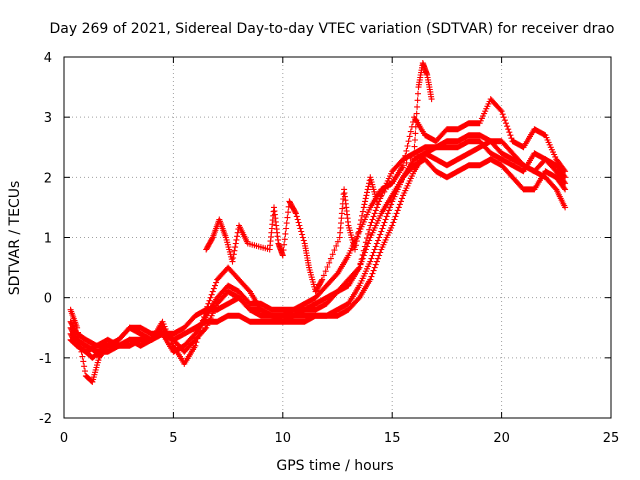 The image size is (640, 480). What do you see at coordinates (392, 438) in the screenshot?
I see `x-tick-label: 15` at bounding box center [392, 438].